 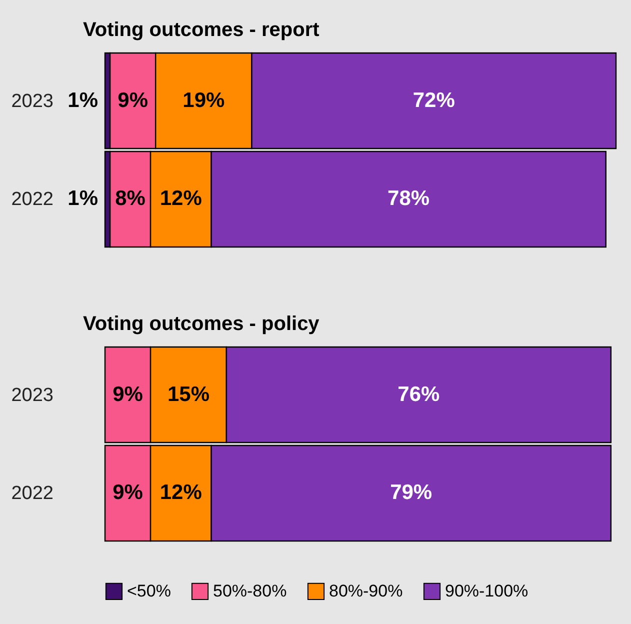 What do you see at coordinates (366, 590) in the screenshot?
I see `legend-label: 80%-90%` at bounding box center [366, 590].